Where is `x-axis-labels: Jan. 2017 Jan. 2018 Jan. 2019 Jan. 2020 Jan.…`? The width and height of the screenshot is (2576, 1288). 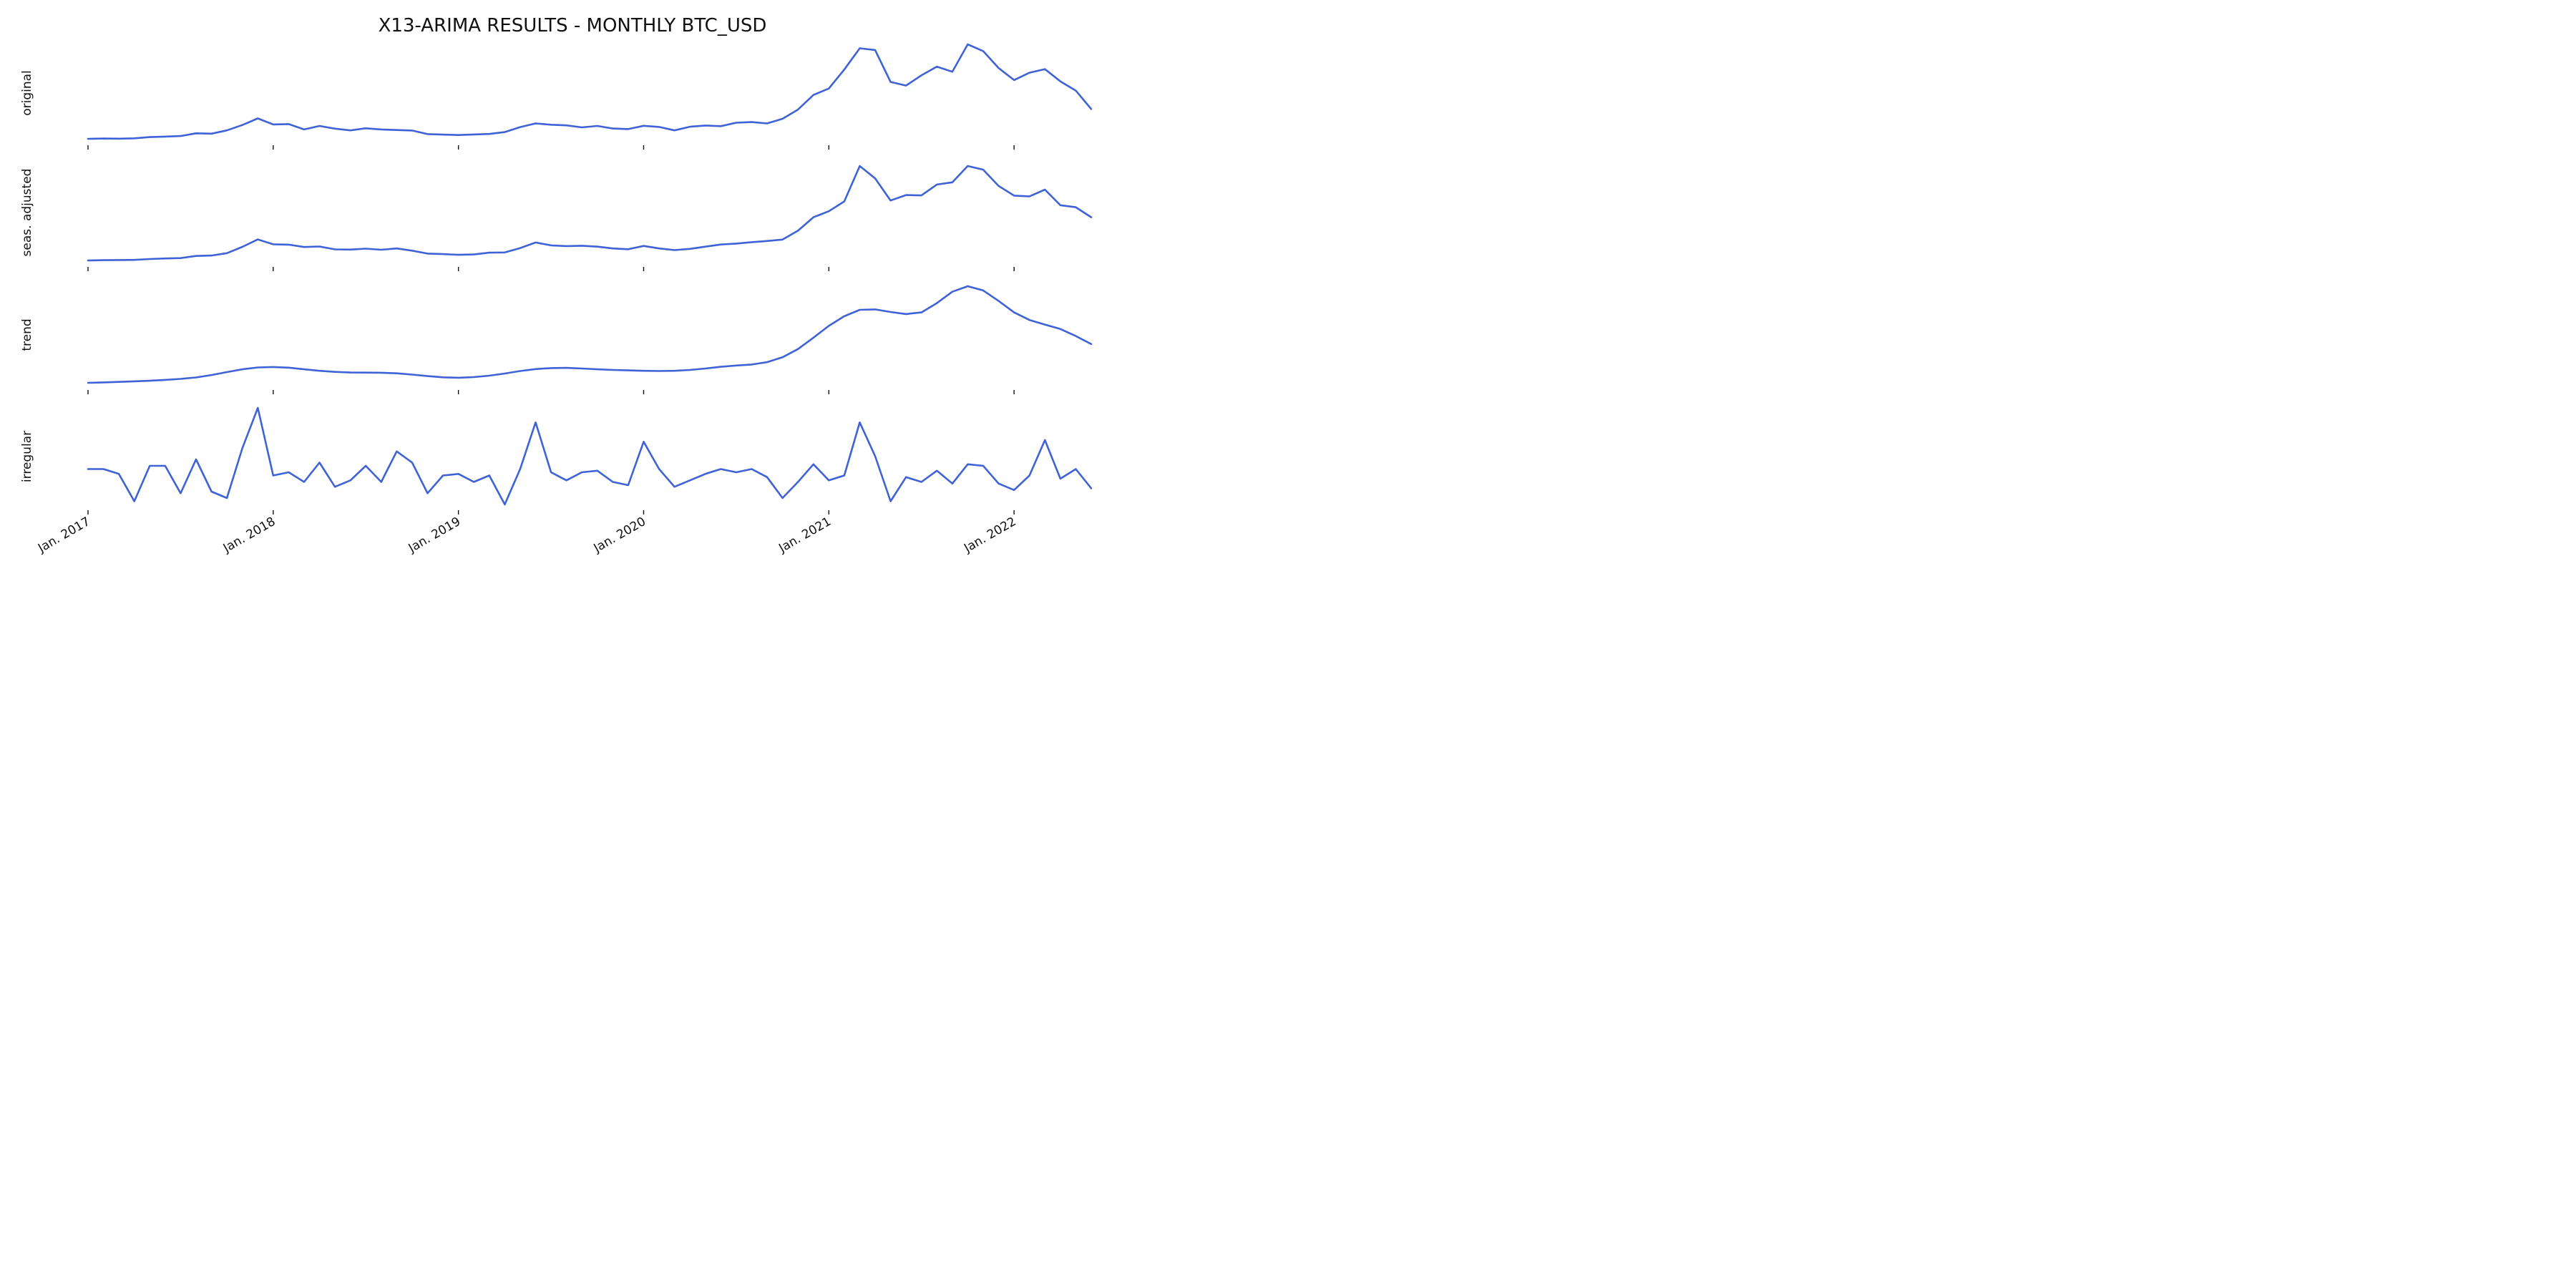
x-axis-labels: Jan. 2017 Jan. 2018 Jan. 2019 Jan. 2020 Jan.… is located at coordinates (527, 535).